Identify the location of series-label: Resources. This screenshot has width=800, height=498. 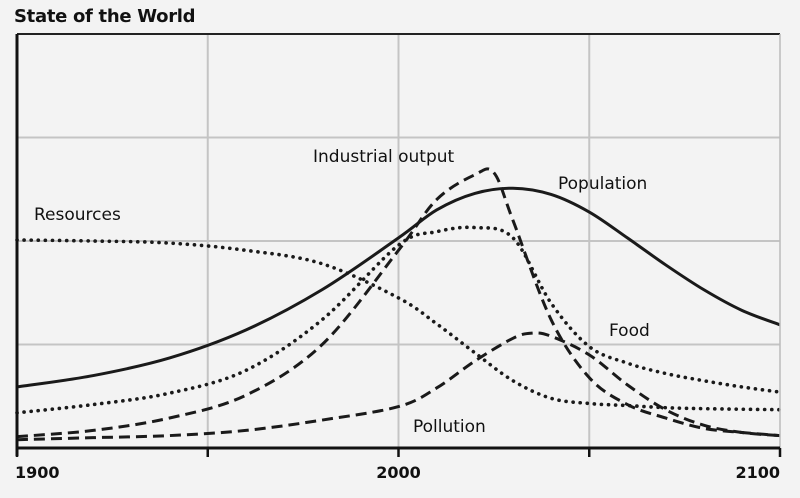
(77, 215).